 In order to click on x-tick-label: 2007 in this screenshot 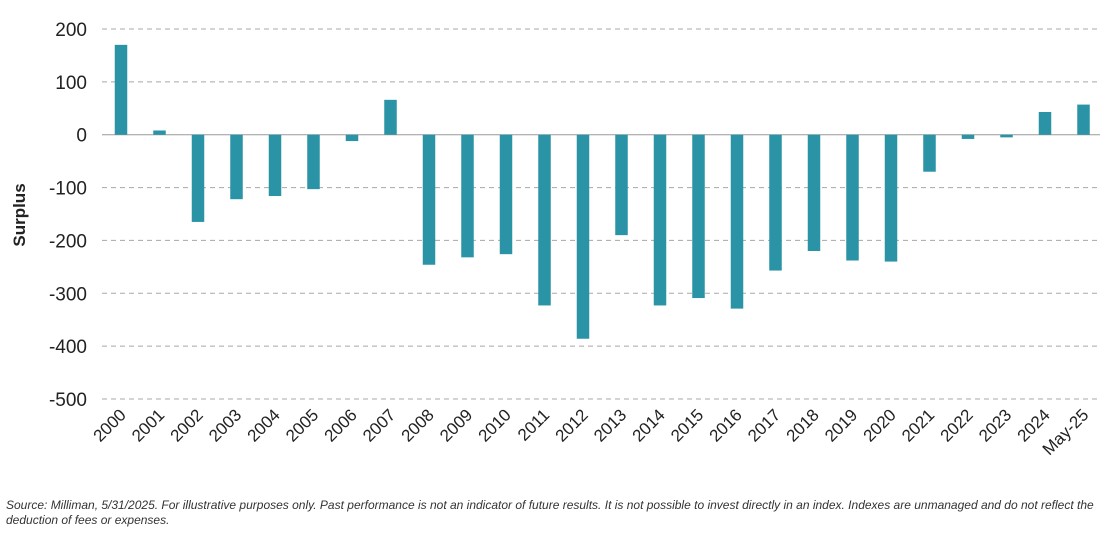, I will do `click(379, 425)`.